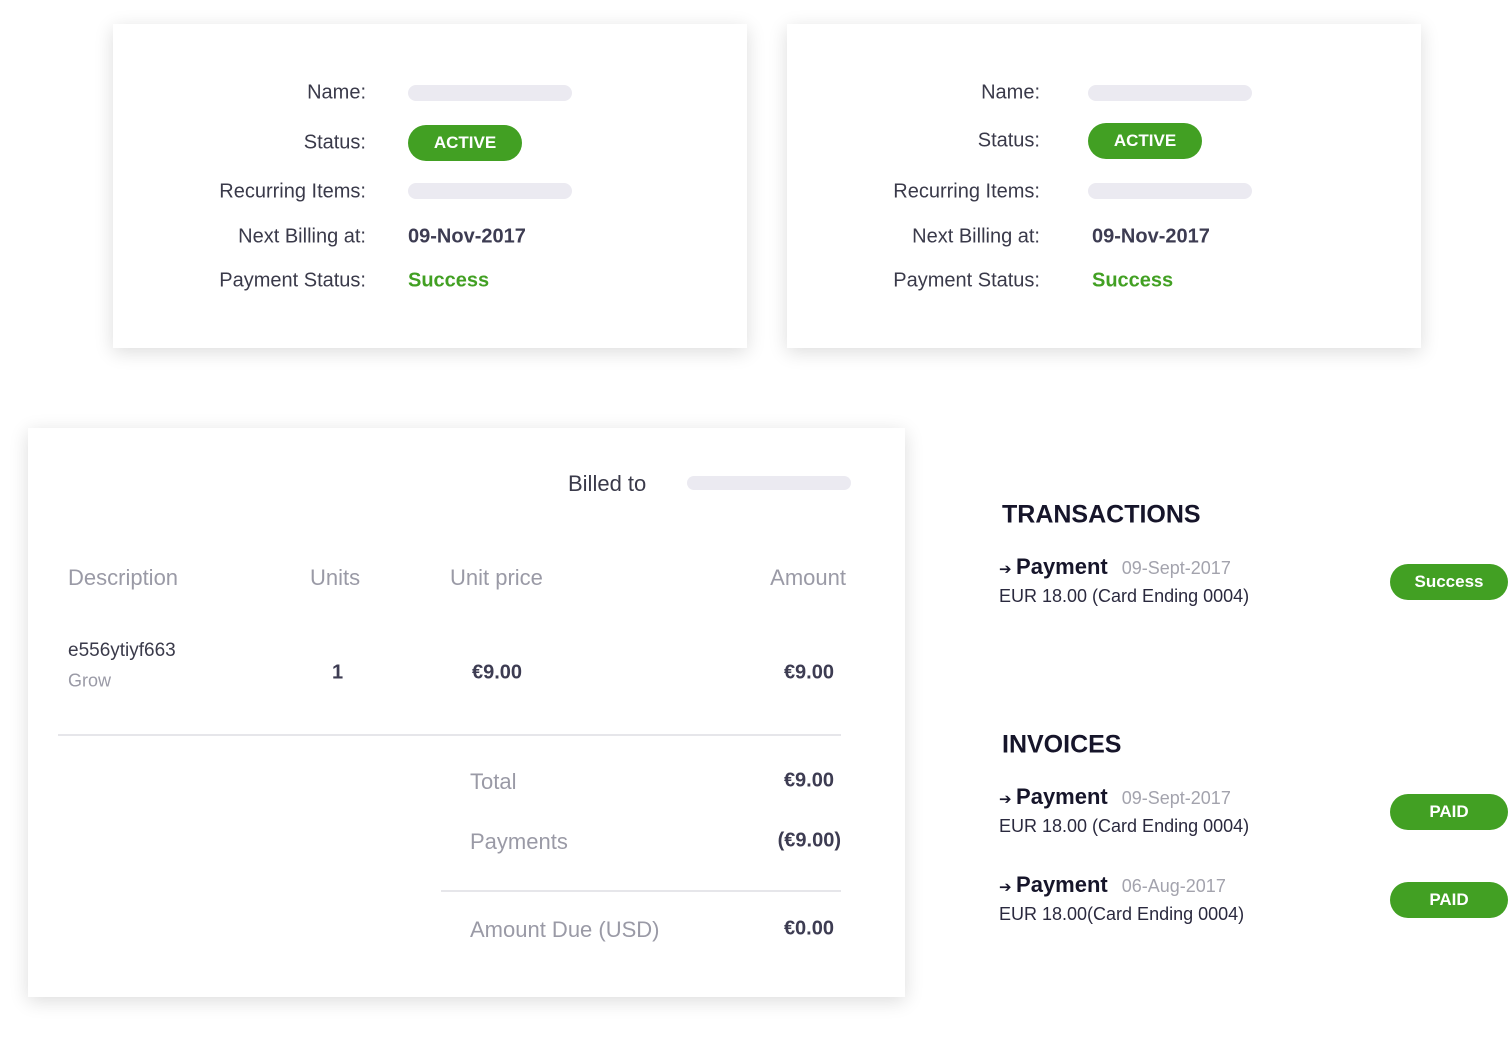 This screenshot has width=1508, height=1038. What do you see at coordinates (1122, 914) in the screenshot?
I see `invoice-detail: EUR 18.00(Card Ending 0004)` at bounding box center [1122, 914].